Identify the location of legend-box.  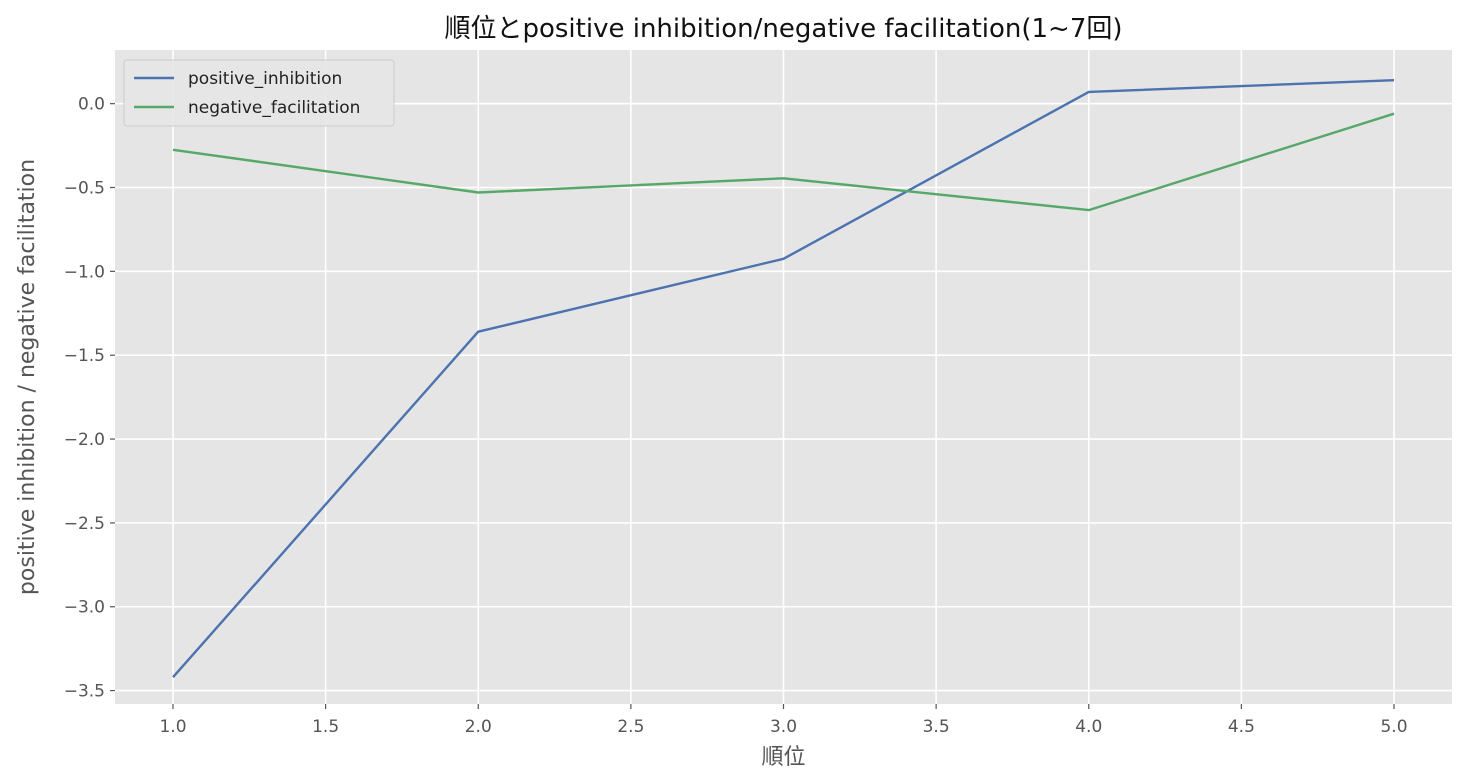
(259, 93).